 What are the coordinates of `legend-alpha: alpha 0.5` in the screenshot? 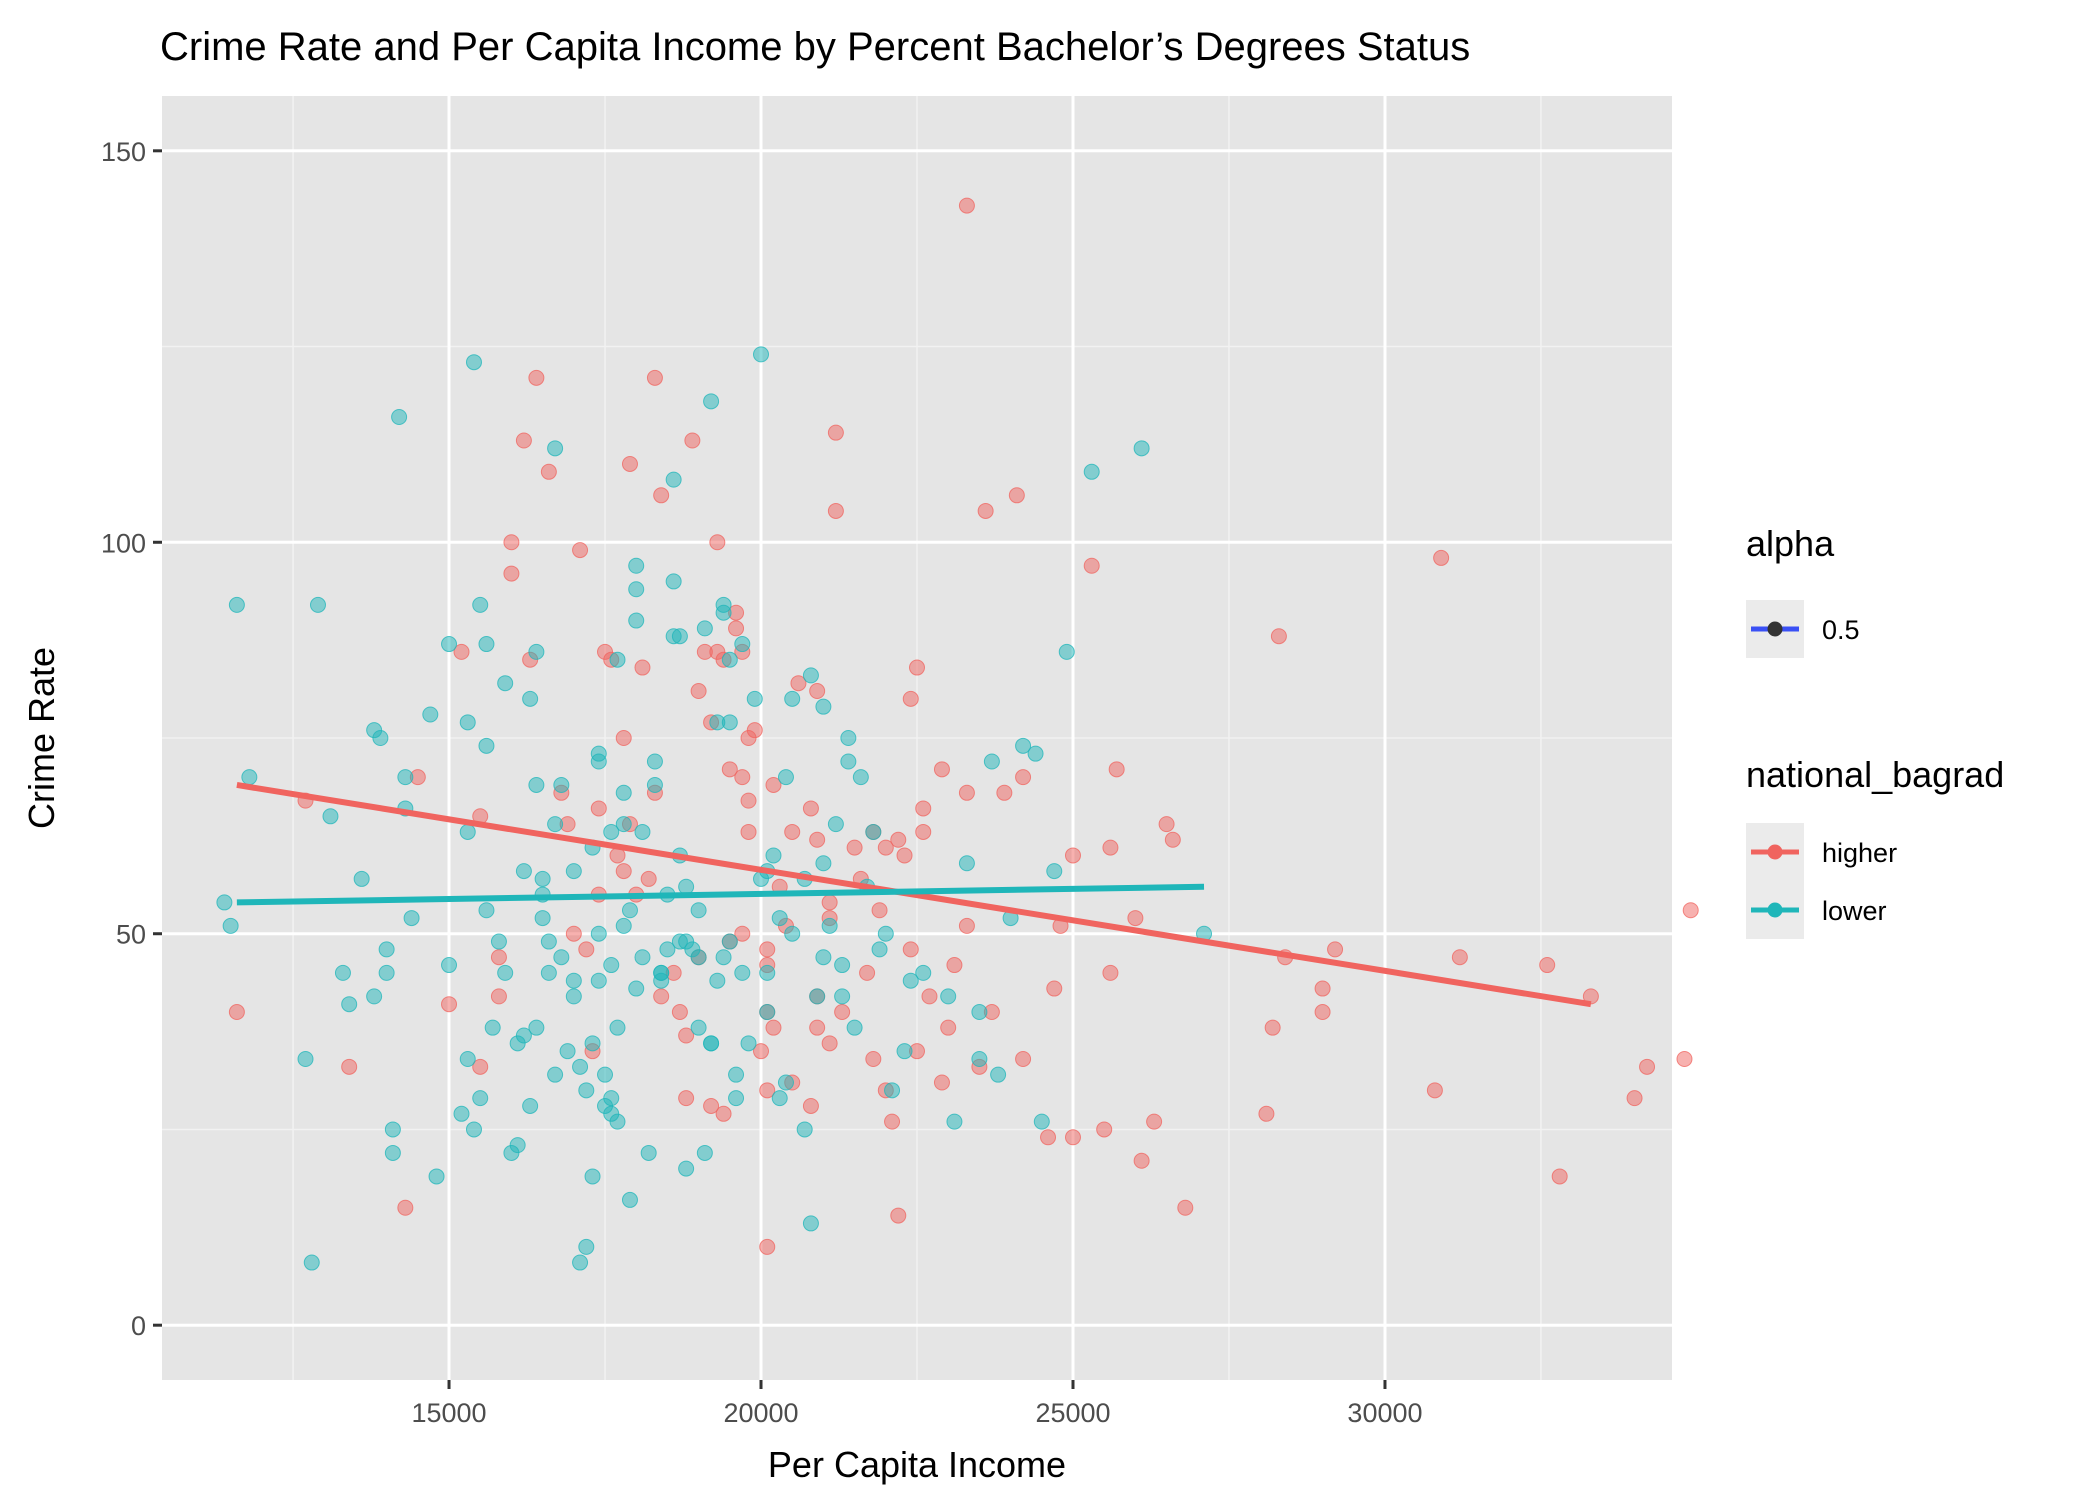 It's located at (1803, 590).